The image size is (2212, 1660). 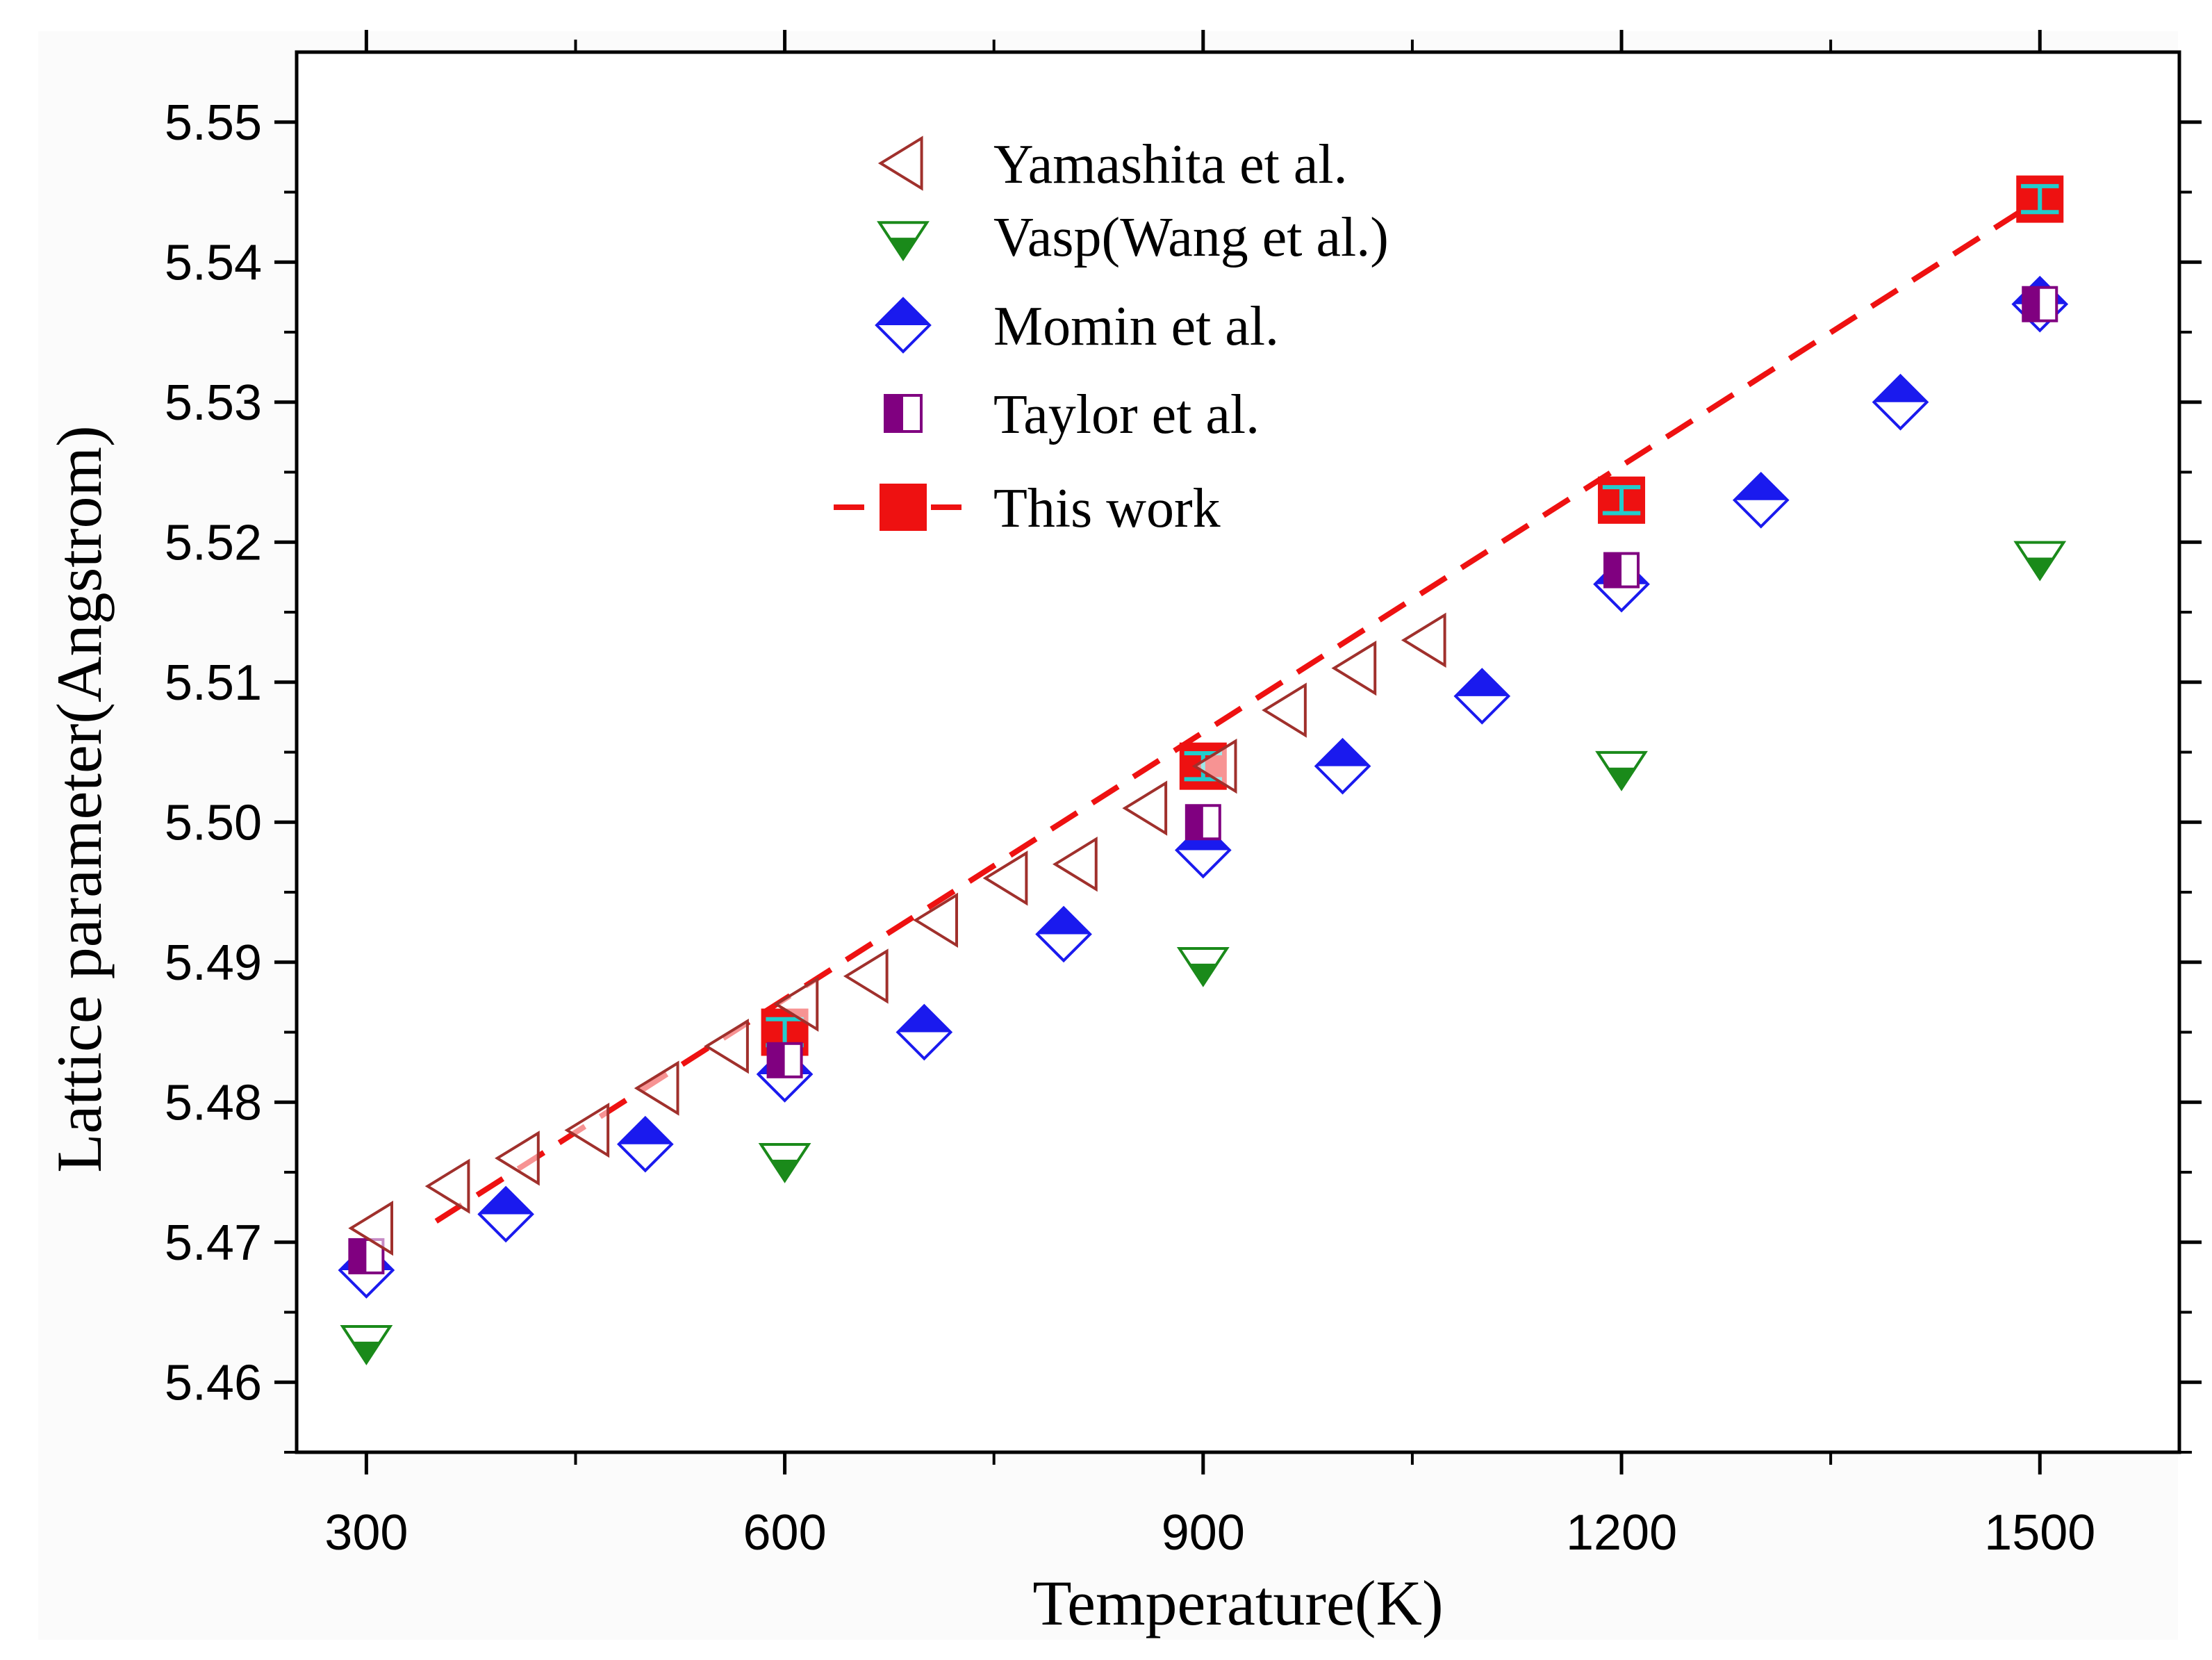 What do you see at coordinates (506, 1201) in the screenshot?
I see `point-momin-400-fill` at bounding box center [506, 1201].